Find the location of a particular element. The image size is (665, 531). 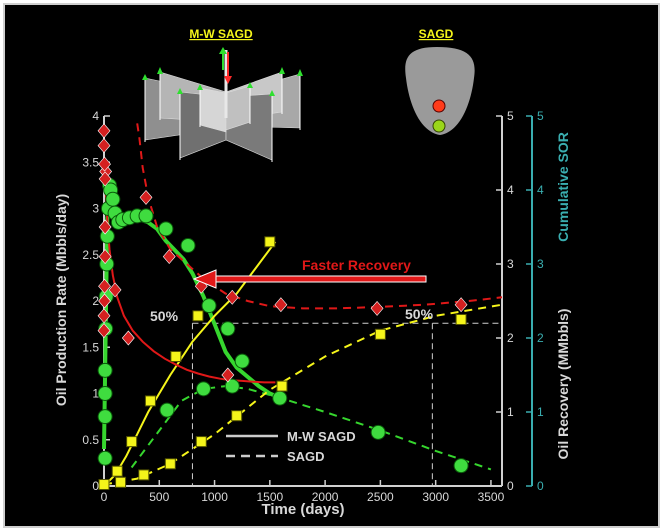

right-tick-label-sor: 2 is located at coordinates (540, 338).